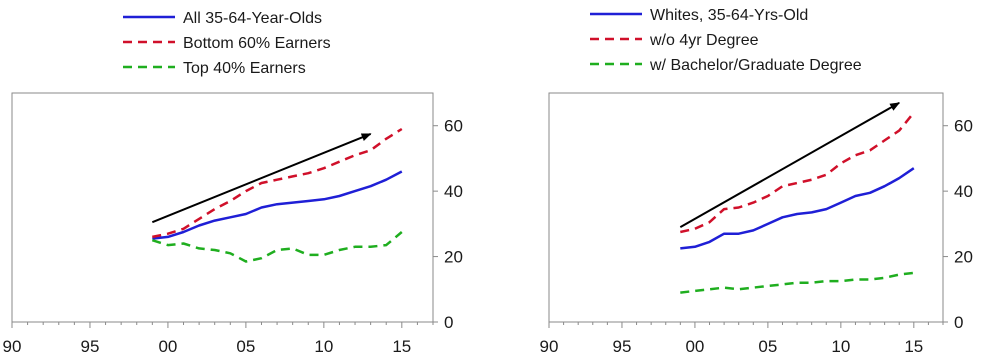  What do you see at coordinates (257, 43) in the screenshot?
I see `legend-label-1: Bottom 60% Earners` at bounding box center [257, 43].